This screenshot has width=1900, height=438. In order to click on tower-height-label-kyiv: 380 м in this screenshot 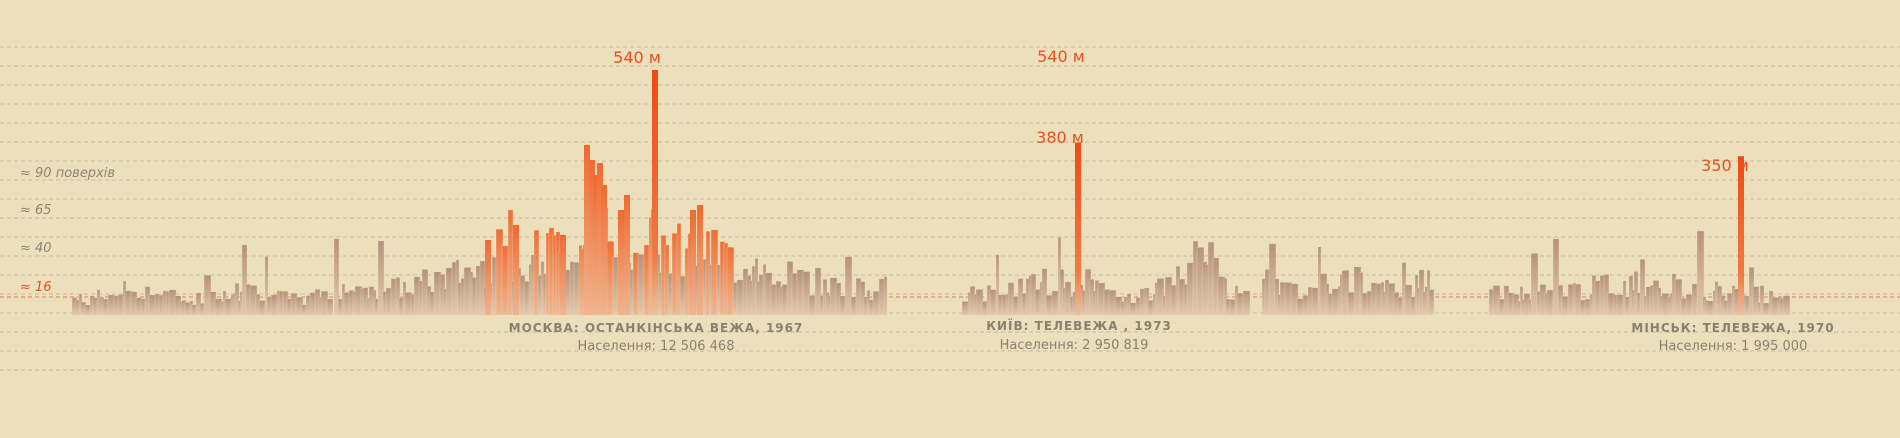, I will do `click(1060, 137)`.